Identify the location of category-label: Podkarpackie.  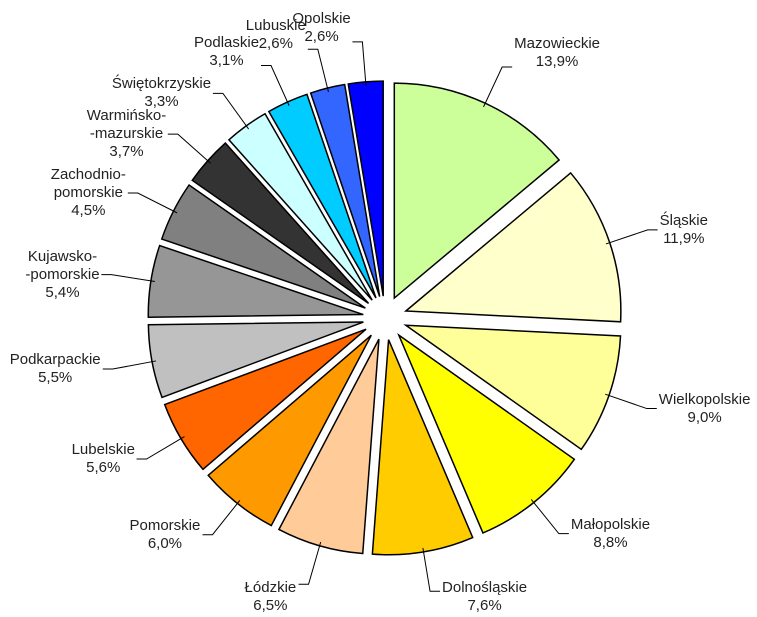
(55, 360).